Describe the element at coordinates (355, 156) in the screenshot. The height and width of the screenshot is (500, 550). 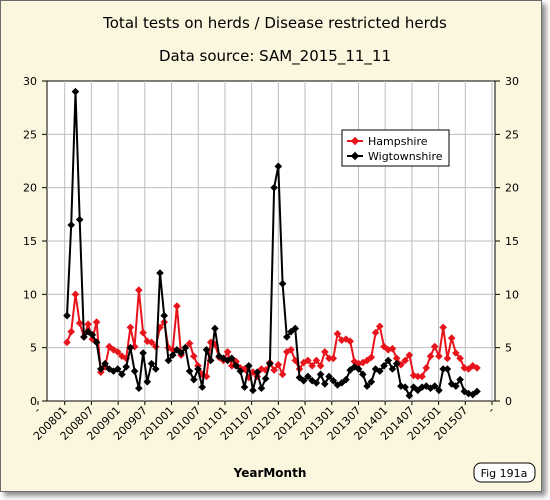
I see `legend-marker-wigtownshire` at that location.